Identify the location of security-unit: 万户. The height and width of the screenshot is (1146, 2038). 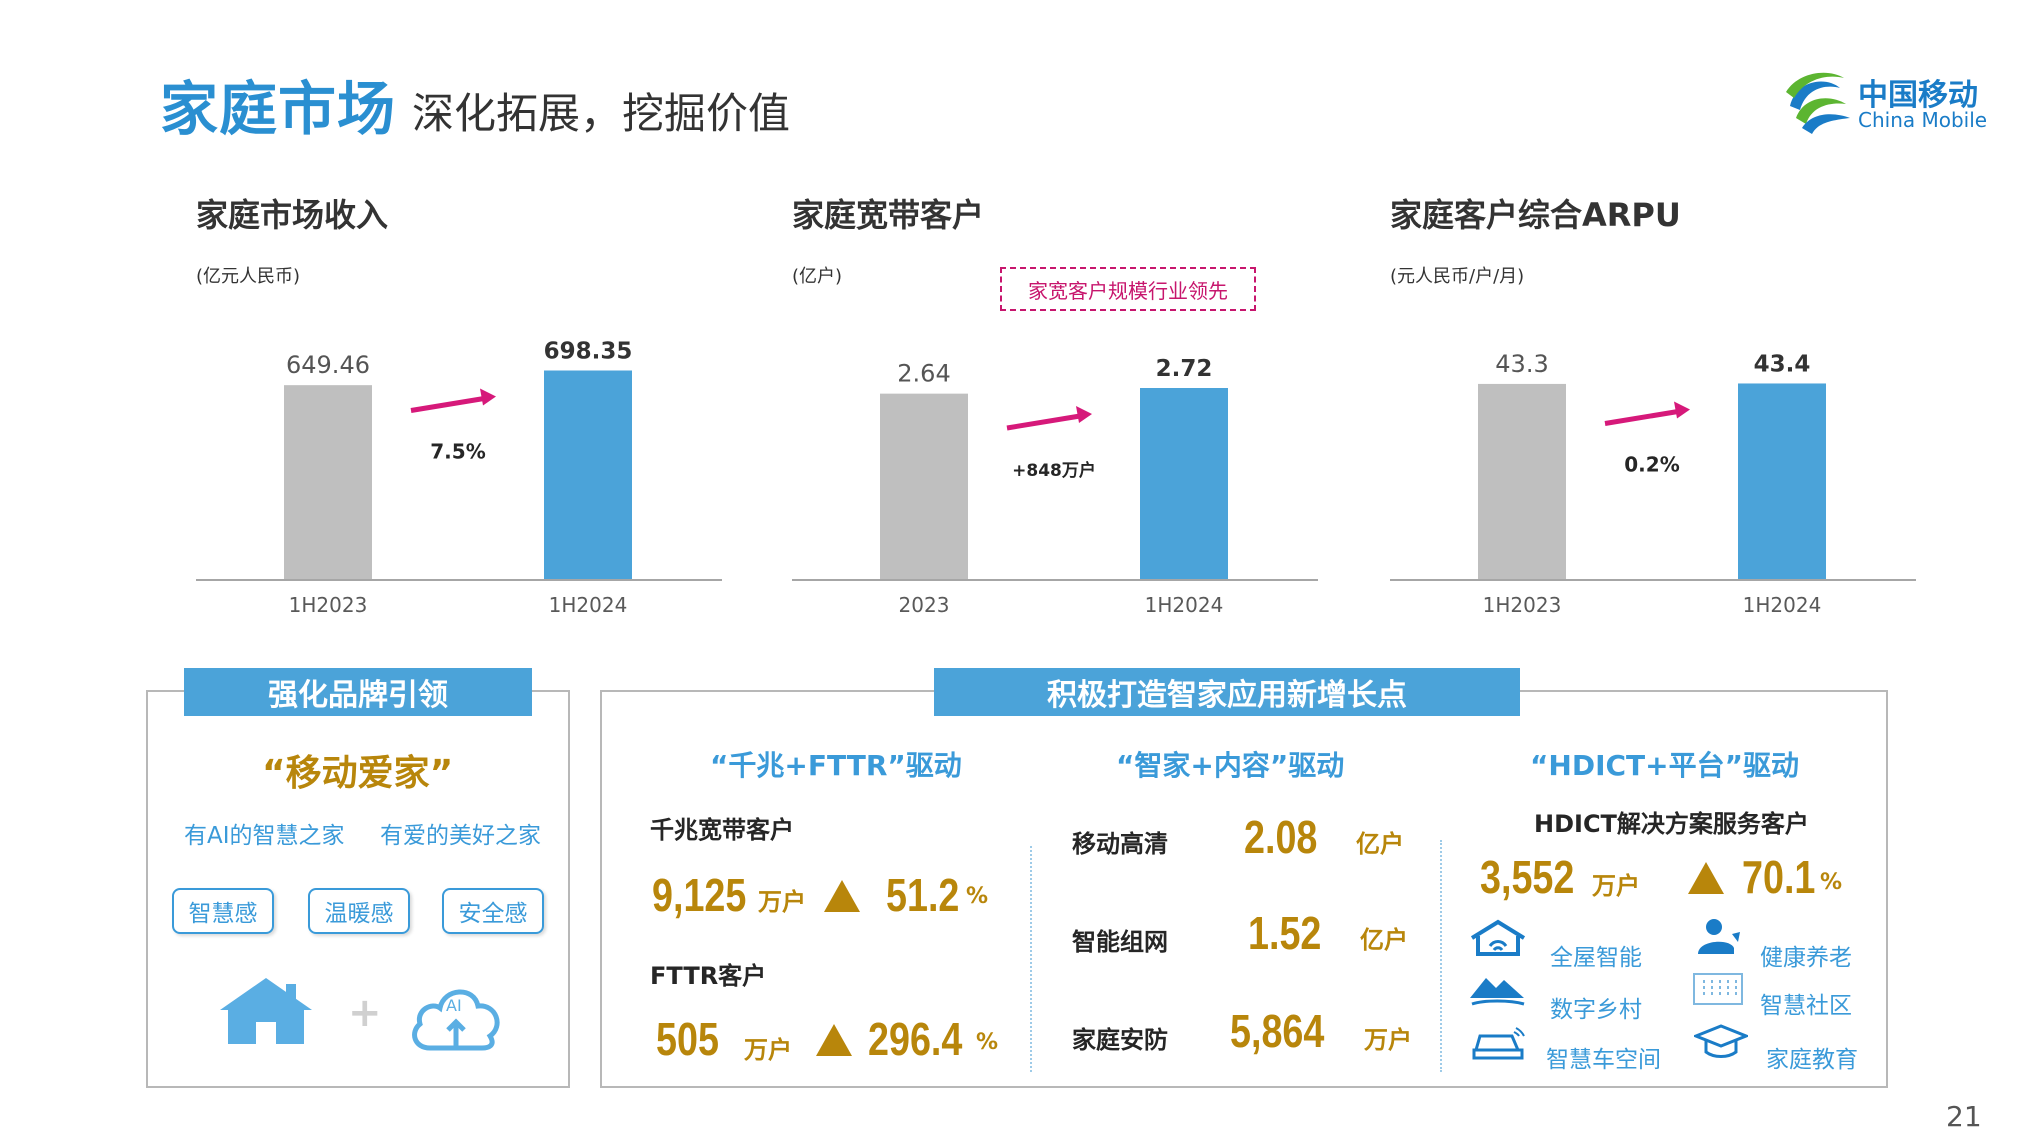
(1388, 1040).